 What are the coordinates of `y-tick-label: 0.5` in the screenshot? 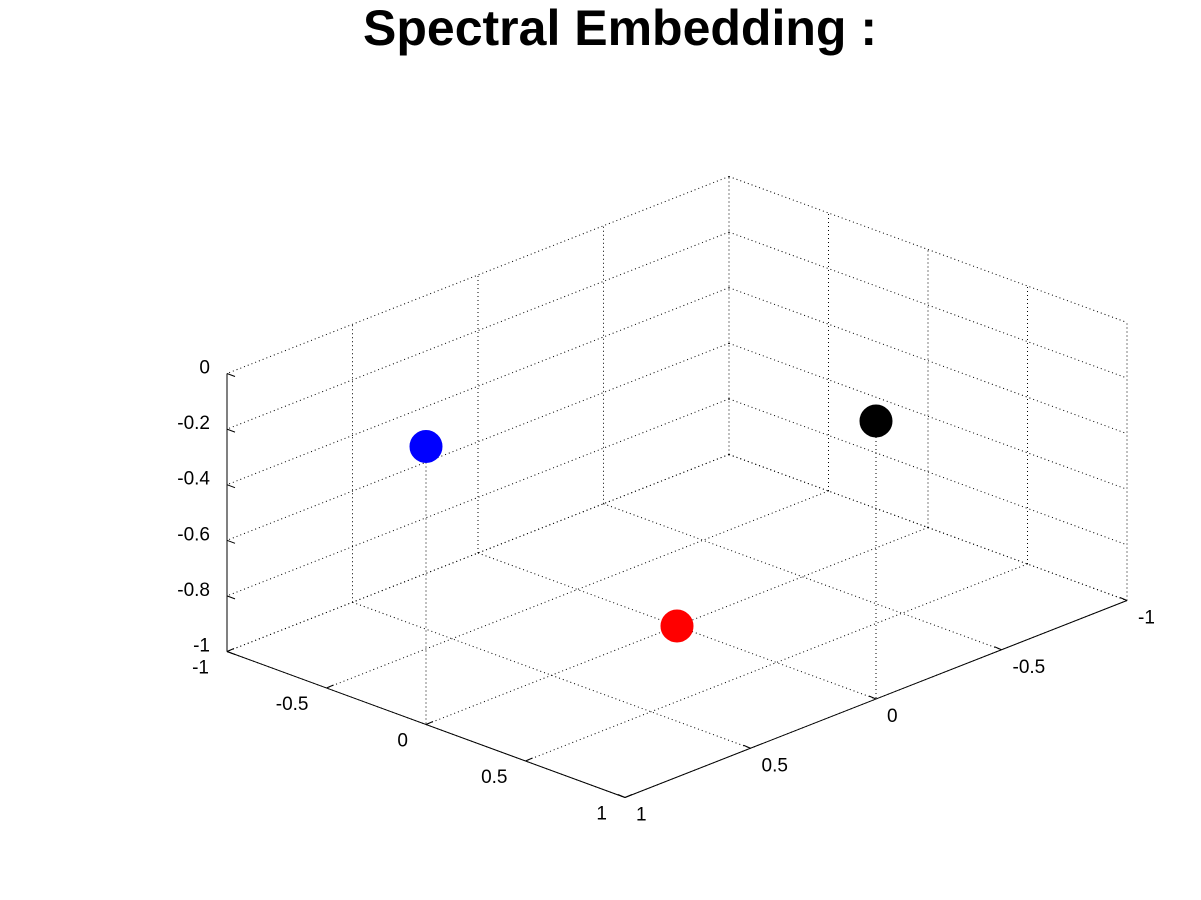 It's located at (494, 777).